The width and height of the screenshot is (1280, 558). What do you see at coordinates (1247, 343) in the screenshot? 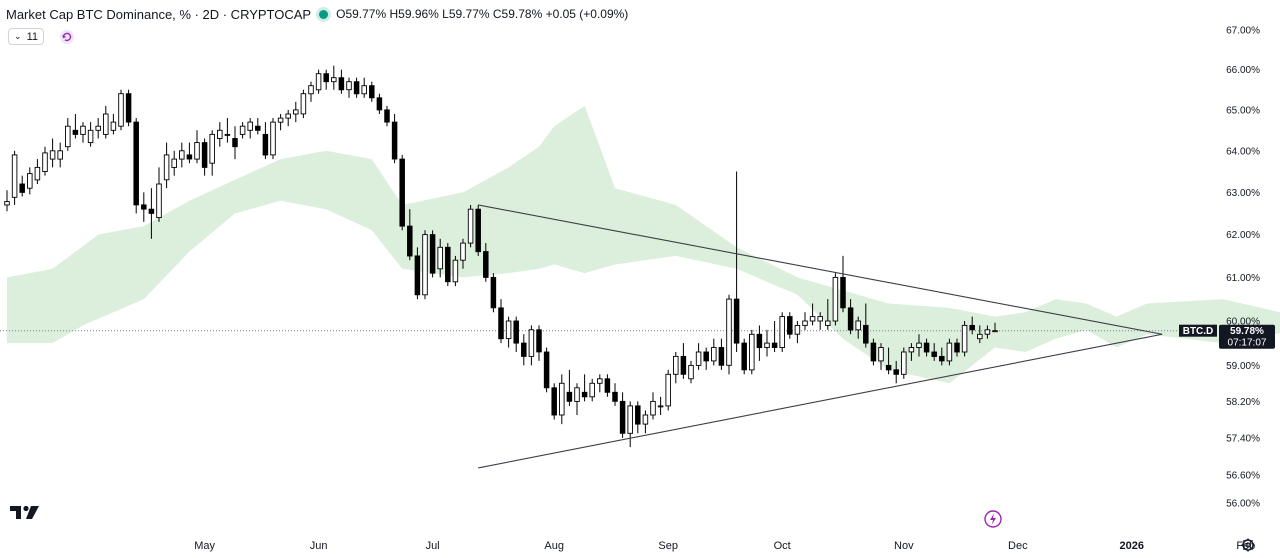
I see `countdown-label: 07:17:07` at bounding box center [1247, 343].